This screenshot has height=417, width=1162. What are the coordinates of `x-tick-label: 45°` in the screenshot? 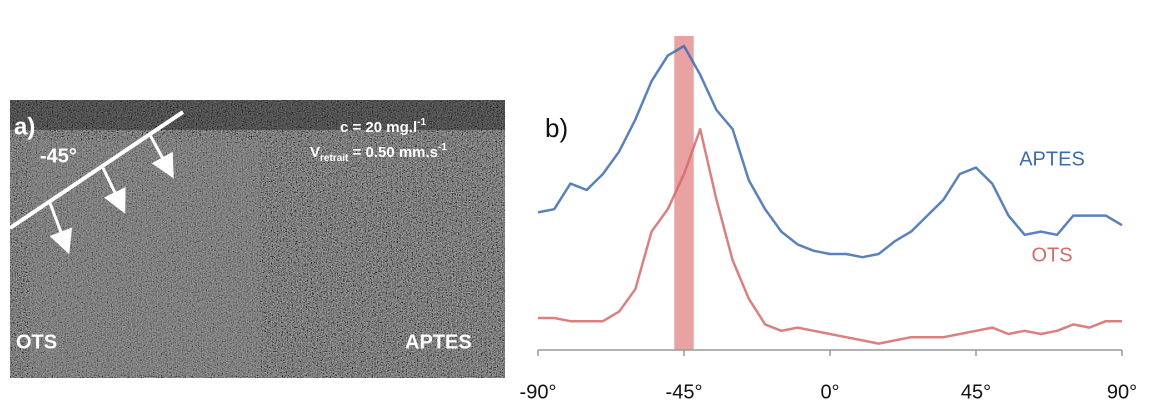 It's located at (976, 392).